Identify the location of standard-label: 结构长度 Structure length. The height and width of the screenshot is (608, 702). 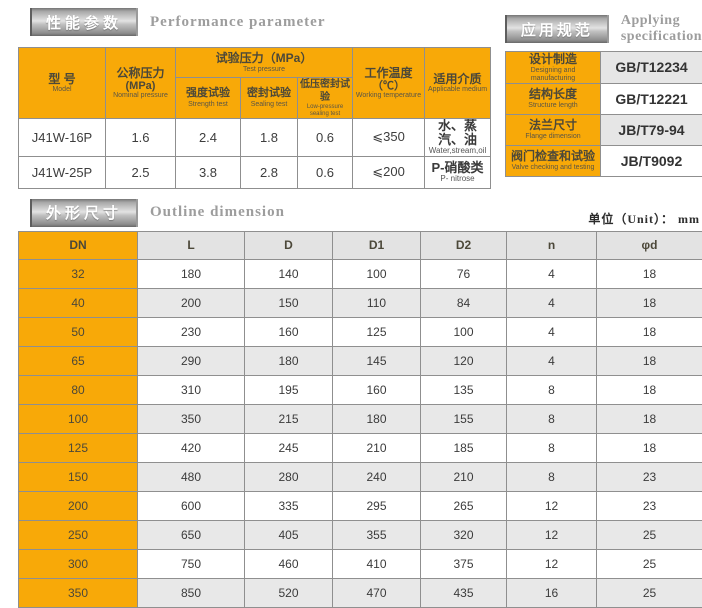
(553, 98).